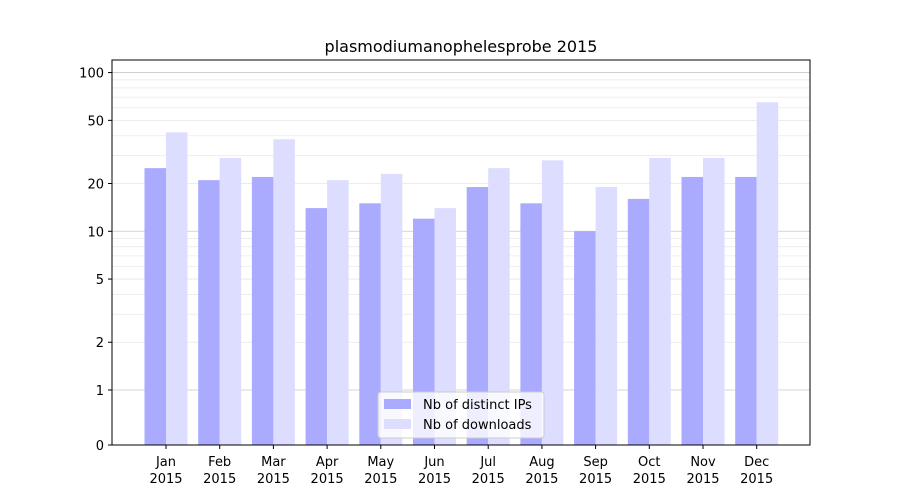 The width and height of the screenshot is (900, 500). What do you see at coordinates (273, 462) in the screenshot?
I see `x-tick-label-month: Mar` at bounding box center [273, 462].